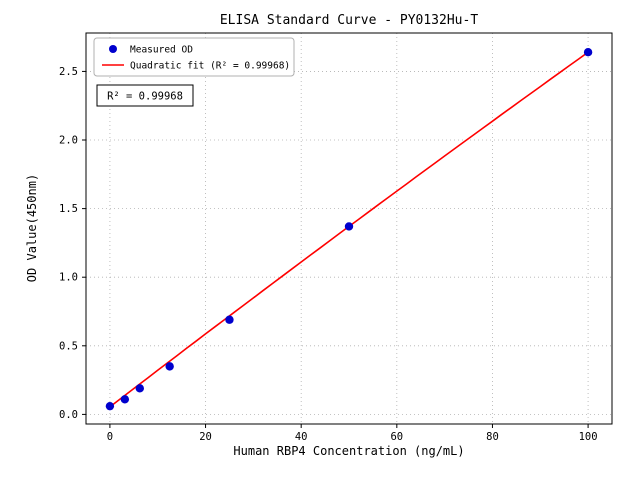  Describe the element at coordinates (68, 346) in the screenshot. I see `y-tick-label: 0.5` at that location.